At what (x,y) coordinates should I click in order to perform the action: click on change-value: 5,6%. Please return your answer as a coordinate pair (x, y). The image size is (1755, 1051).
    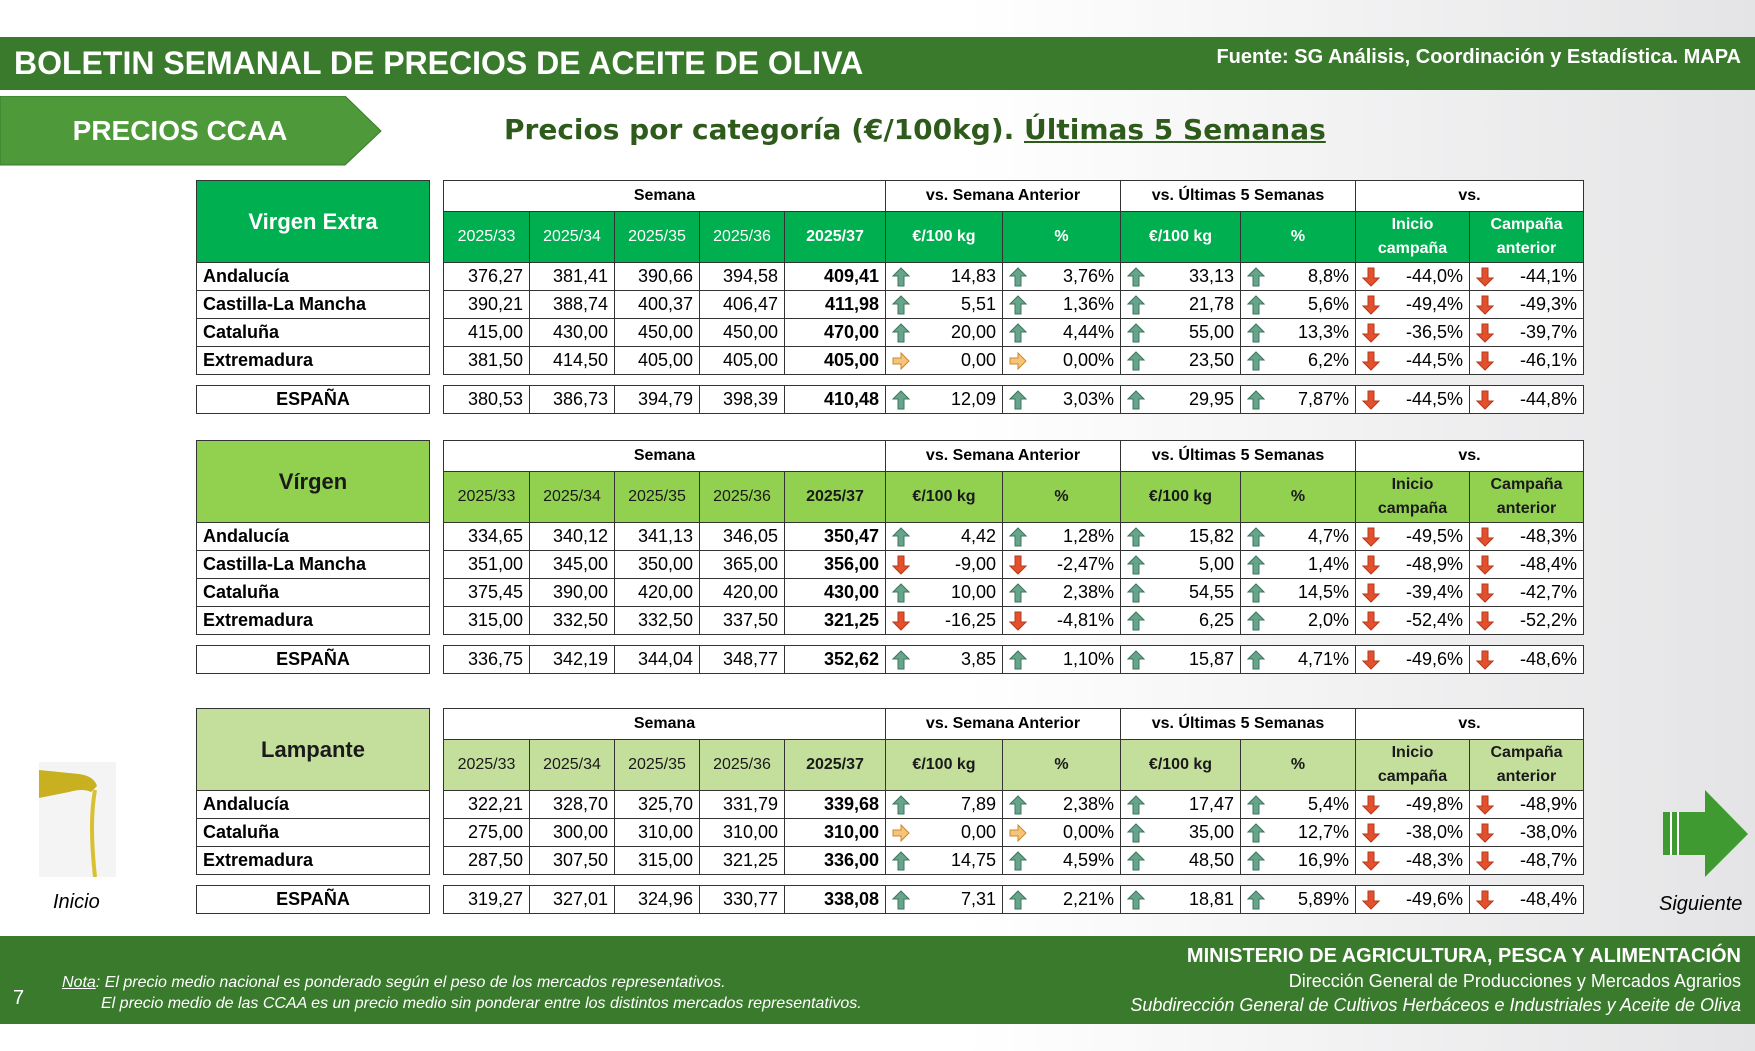
    Looking at the image, I should click on (1328, 304).